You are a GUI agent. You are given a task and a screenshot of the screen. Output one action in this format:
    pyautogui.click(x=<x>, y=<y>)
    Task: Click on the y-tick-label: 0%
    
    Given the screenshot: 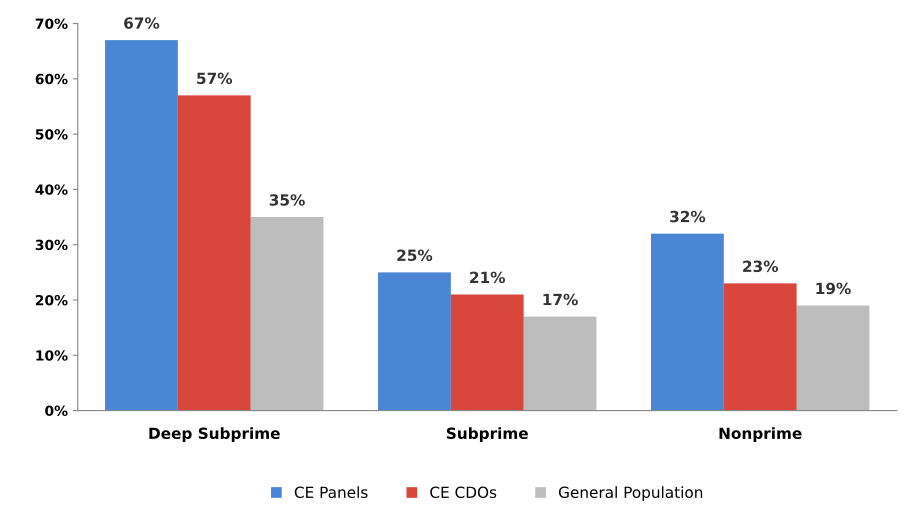 What is the action you would take?
    pyautogui.click(x=56, y=411)
    